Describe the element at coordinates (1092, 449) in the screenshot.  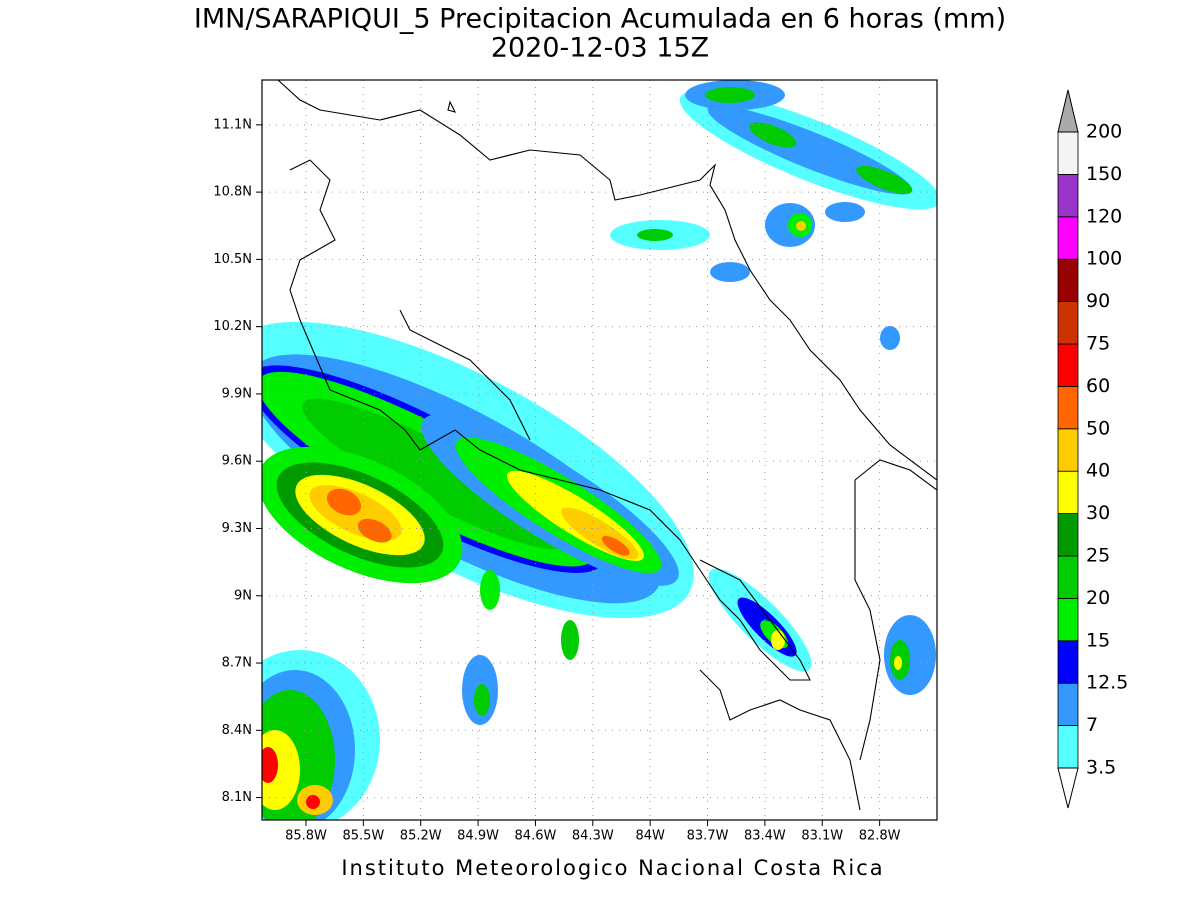
I see `colorbar: 3.5 7 12.5 15 20 25 30 40 50 60 75 90 100 120 150 200` at that location.